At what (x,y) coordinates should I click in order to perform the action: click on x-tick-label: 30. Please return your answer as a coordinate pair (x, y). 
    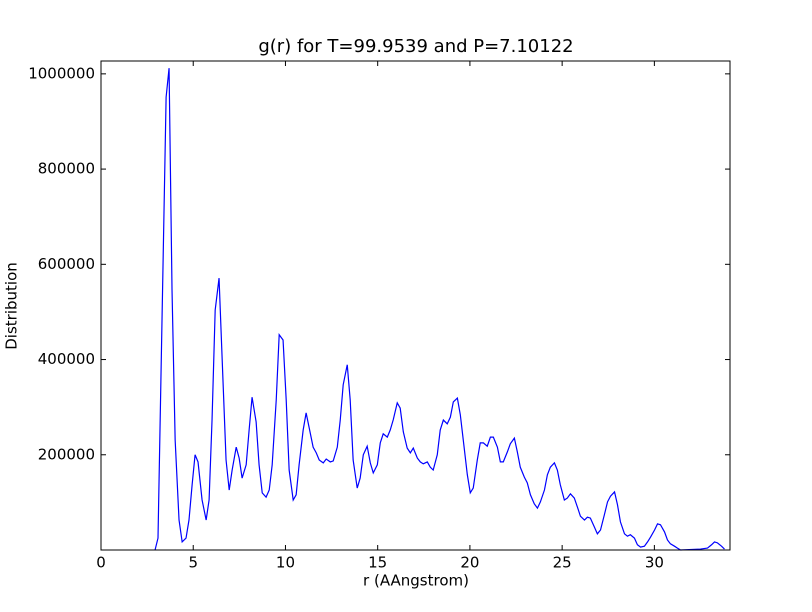
    Looking at the image, I should click on (654, 563).